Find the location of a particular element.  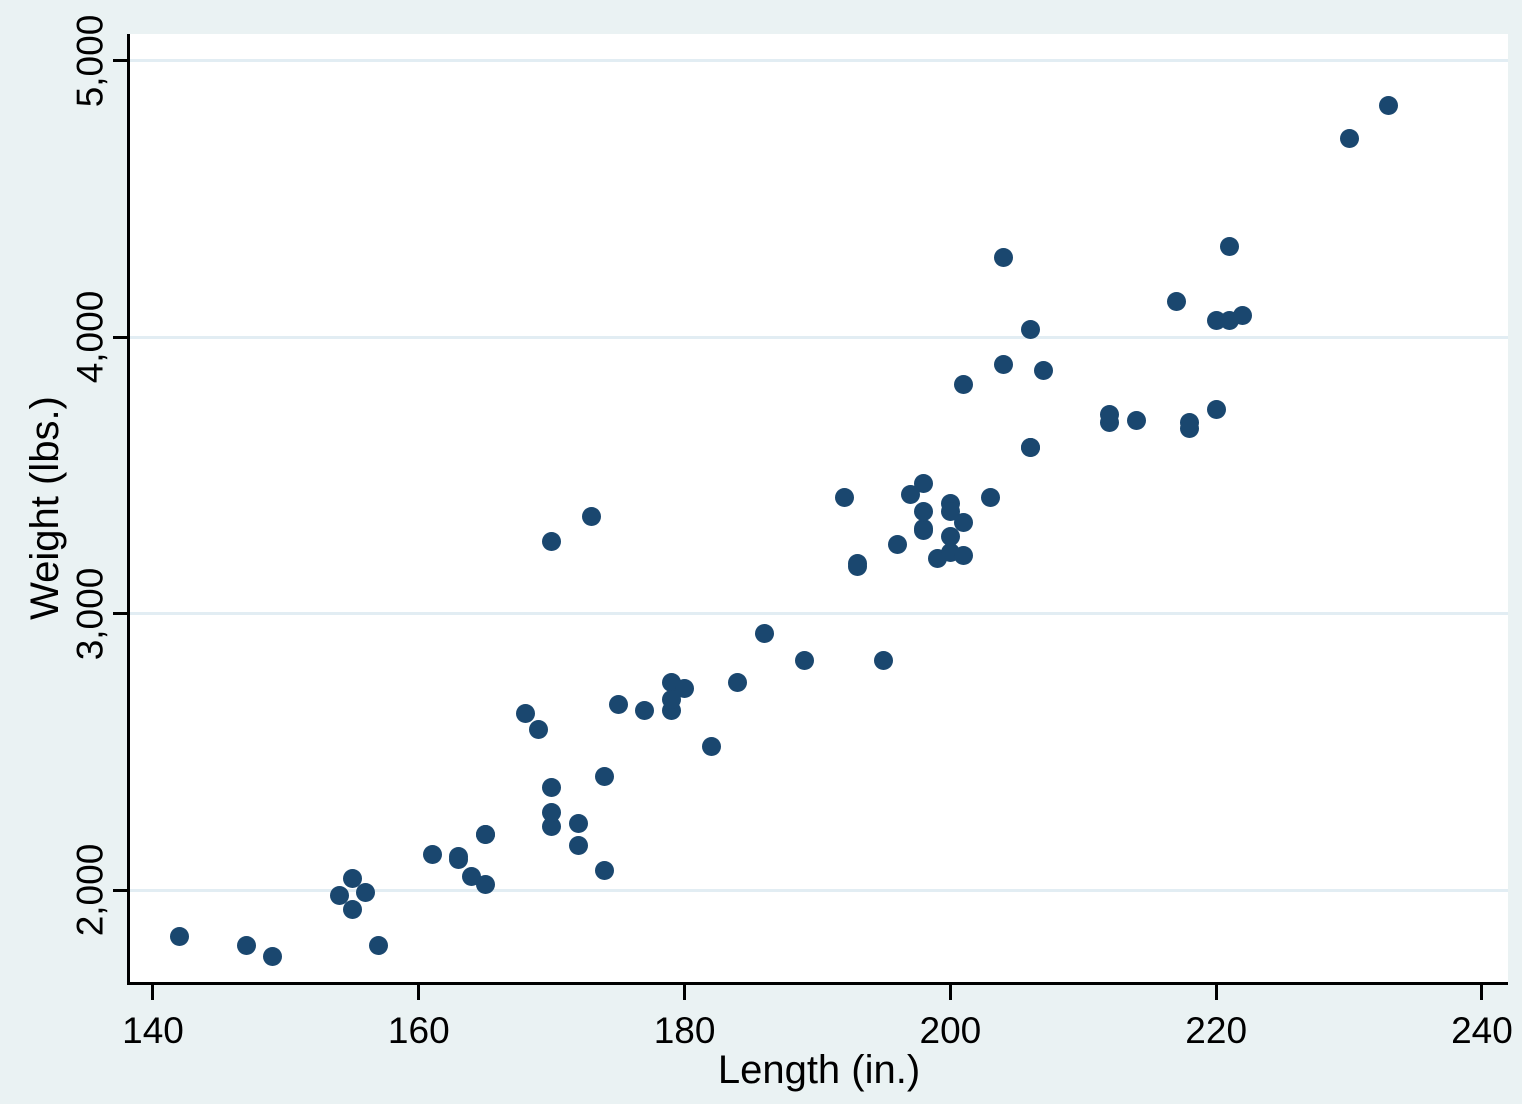

x-tick-label: 160 is located at coordinates (418, 1030).